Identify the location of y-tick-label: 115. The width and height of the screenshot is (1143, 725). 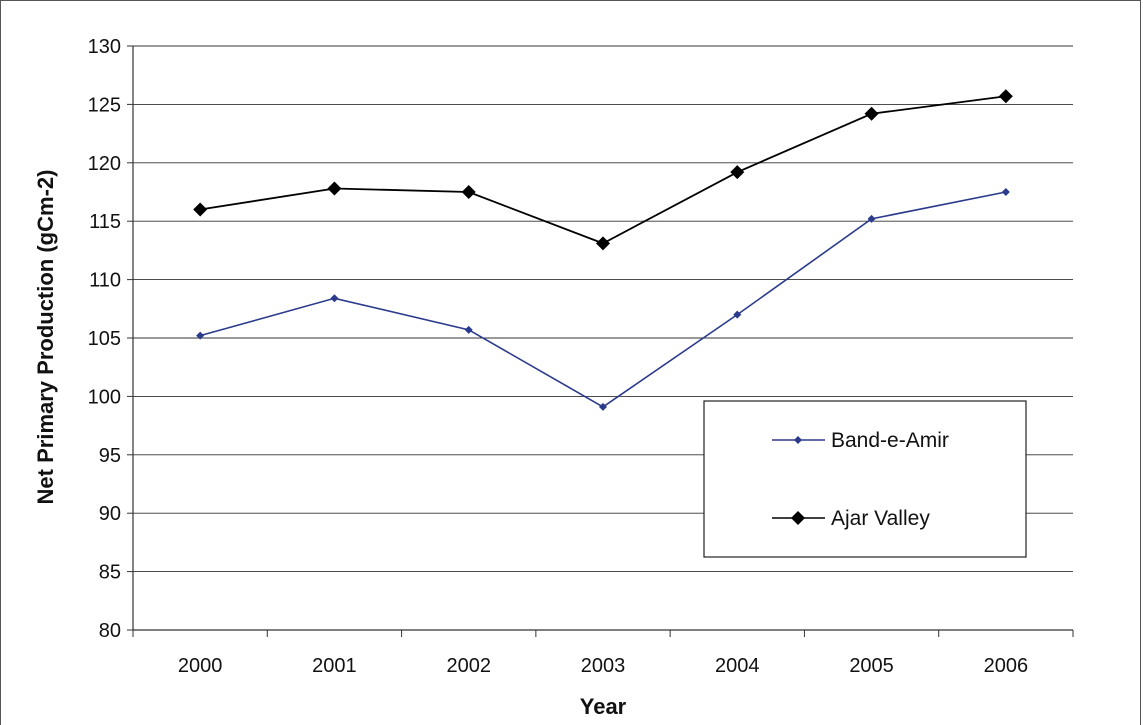
(105, 222).